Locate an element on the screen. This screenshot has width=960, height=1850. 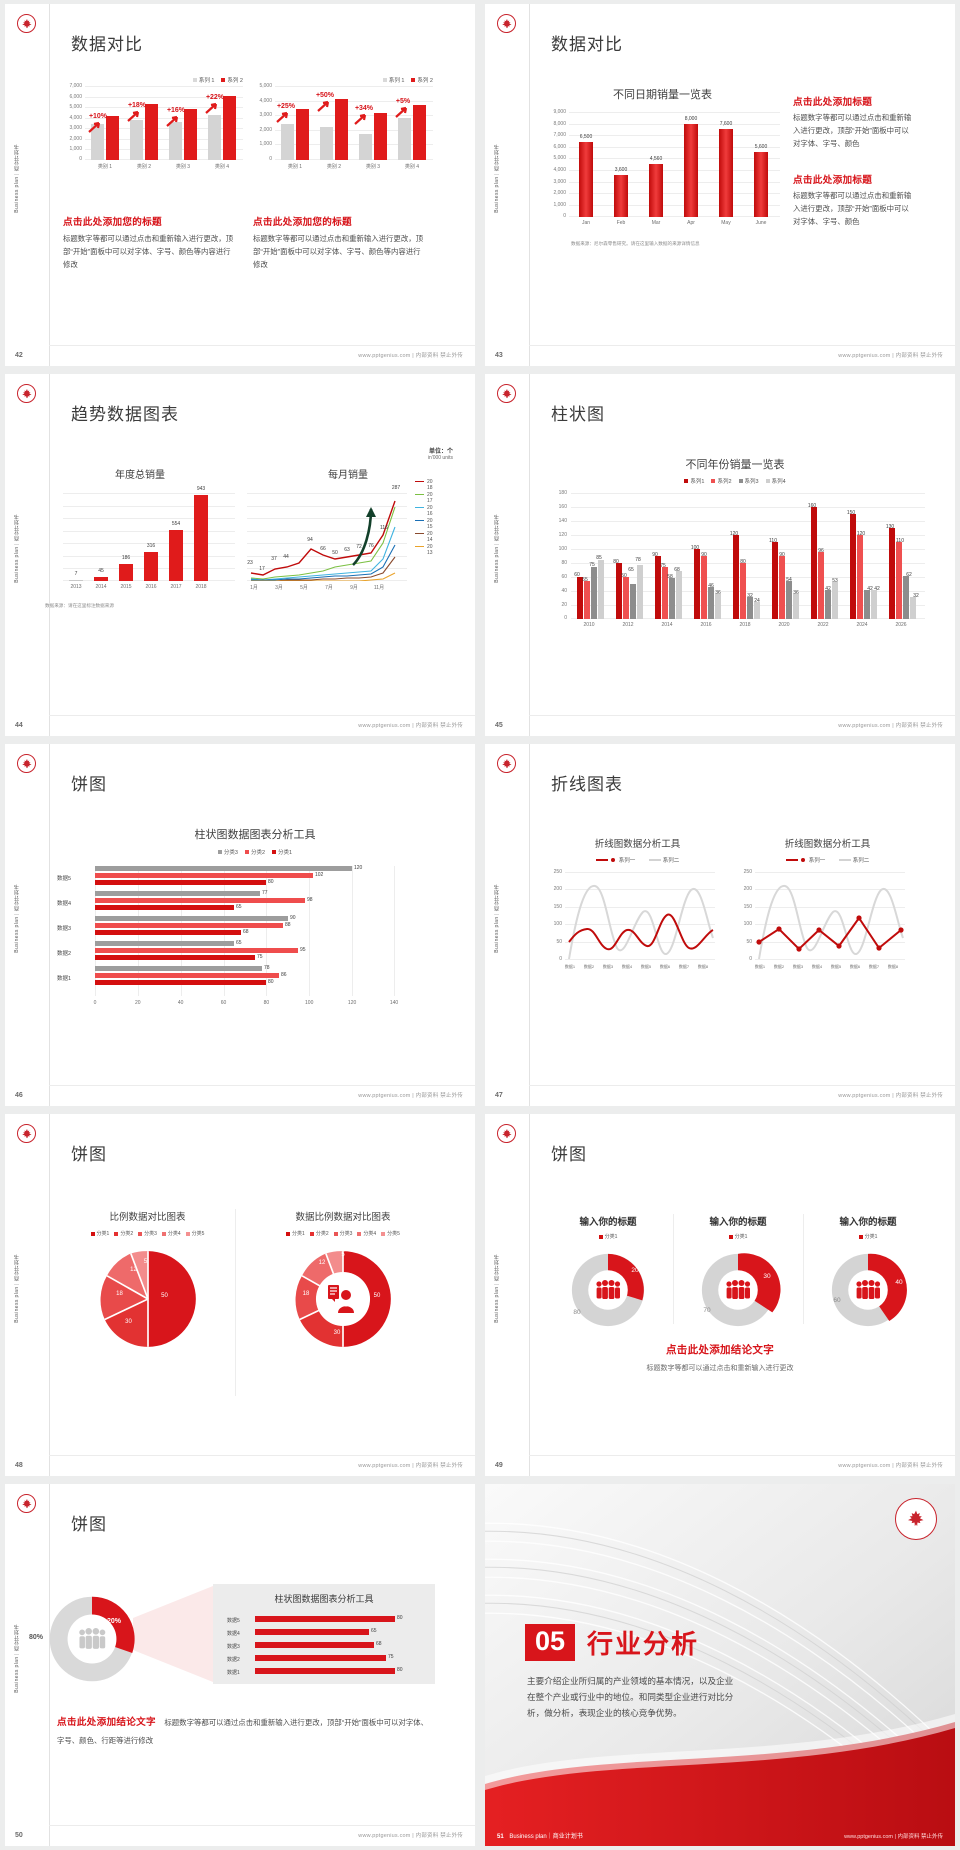
donut-block-1: 输入你的标题 分类1 20 80 is located at coordinates (608, 1273).